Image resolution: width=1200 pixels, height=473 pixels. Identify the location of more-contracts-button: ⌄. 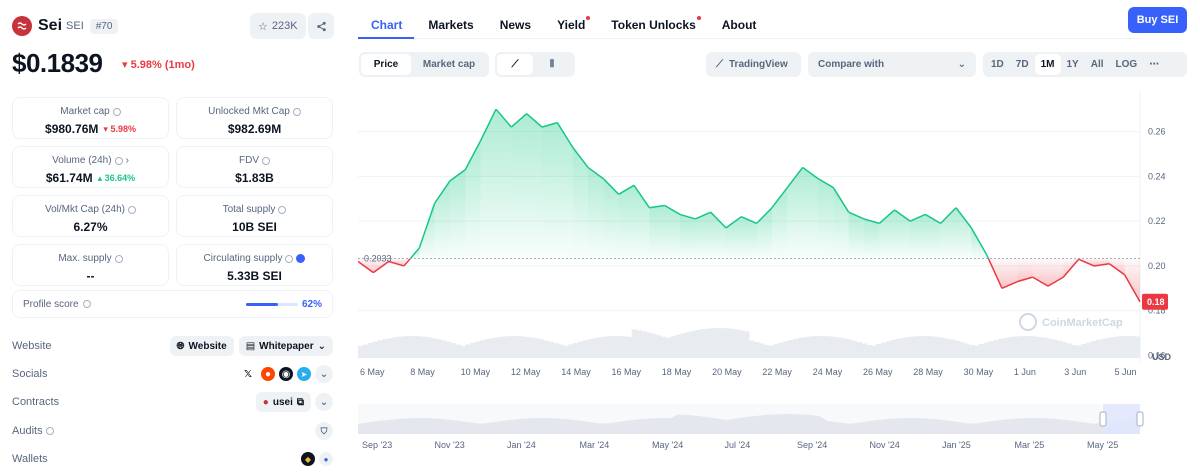
(324, 402).